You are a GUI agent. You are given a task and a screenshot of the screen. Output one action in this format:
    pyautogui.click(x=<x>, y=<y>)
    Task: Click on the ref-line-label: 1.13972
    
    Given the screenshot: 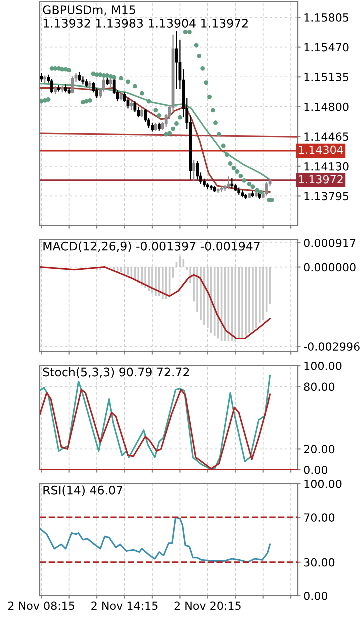 What is the action you would take?
    pyautogui.click(x=321, y=179)
    